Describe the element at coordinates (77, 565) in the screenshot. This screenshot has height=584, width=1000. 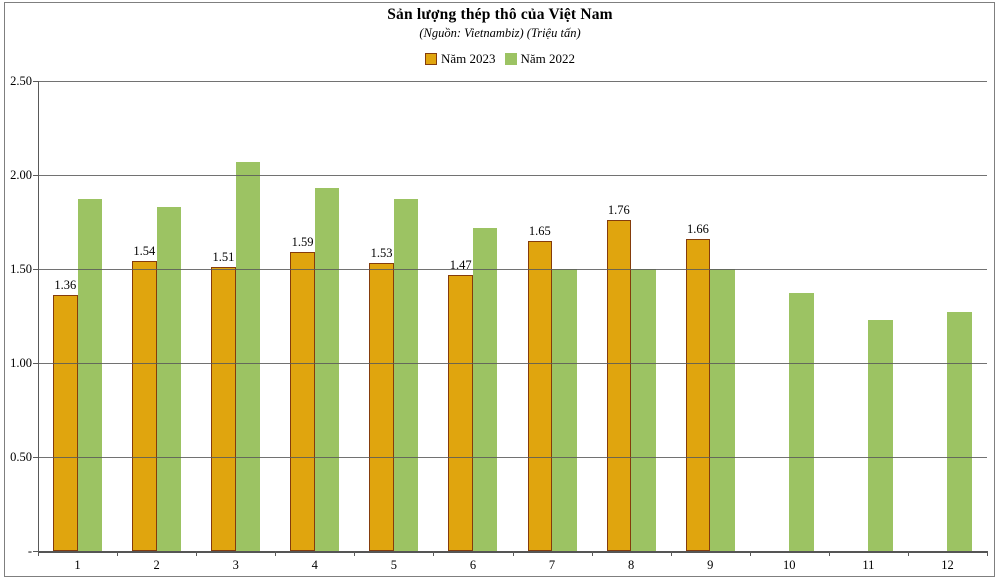
I see `x-tick-label: 1` at that location.